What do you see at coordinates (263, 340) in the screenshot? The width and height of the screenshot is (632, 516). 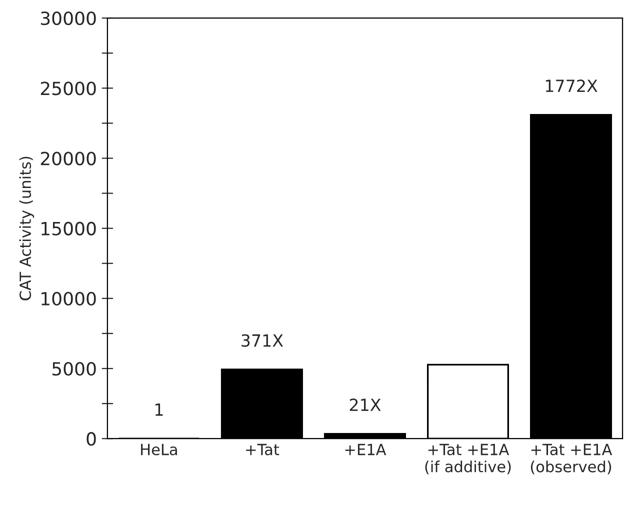 I see `annotation: 371X` at bounding box center [263, 340].